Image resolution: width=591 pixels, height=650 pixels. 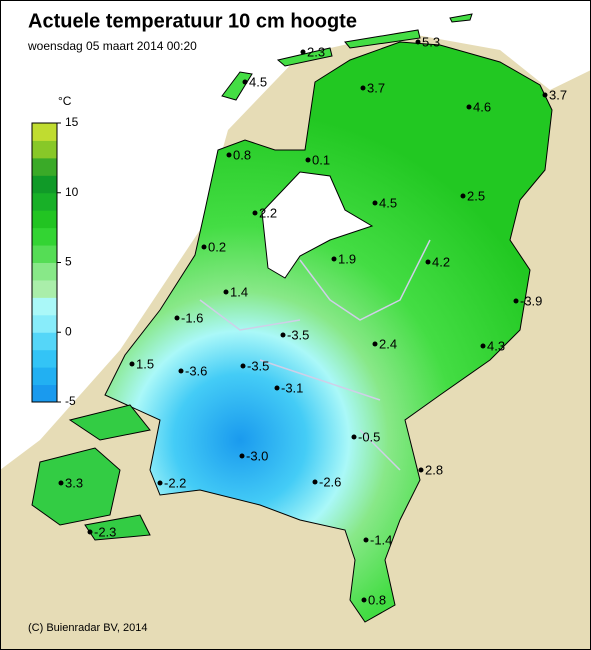 I want to click on station-value: -0.5, so click(x=369, y=436).